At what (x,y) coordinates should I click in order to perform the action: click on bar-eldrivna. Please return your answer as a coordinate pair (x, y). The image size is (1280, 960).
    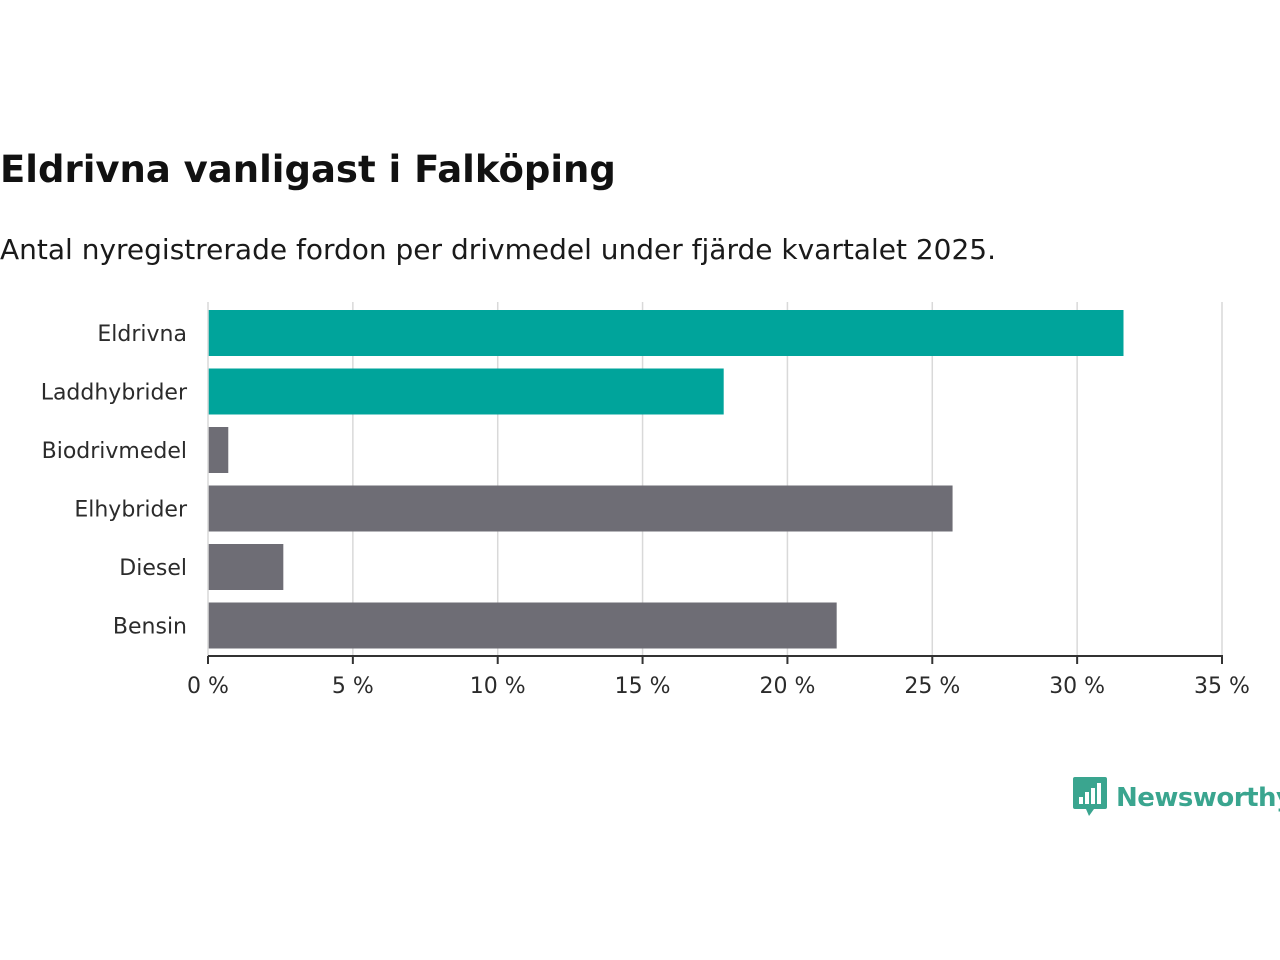
    Looking at the image, I should click on (666, 333).